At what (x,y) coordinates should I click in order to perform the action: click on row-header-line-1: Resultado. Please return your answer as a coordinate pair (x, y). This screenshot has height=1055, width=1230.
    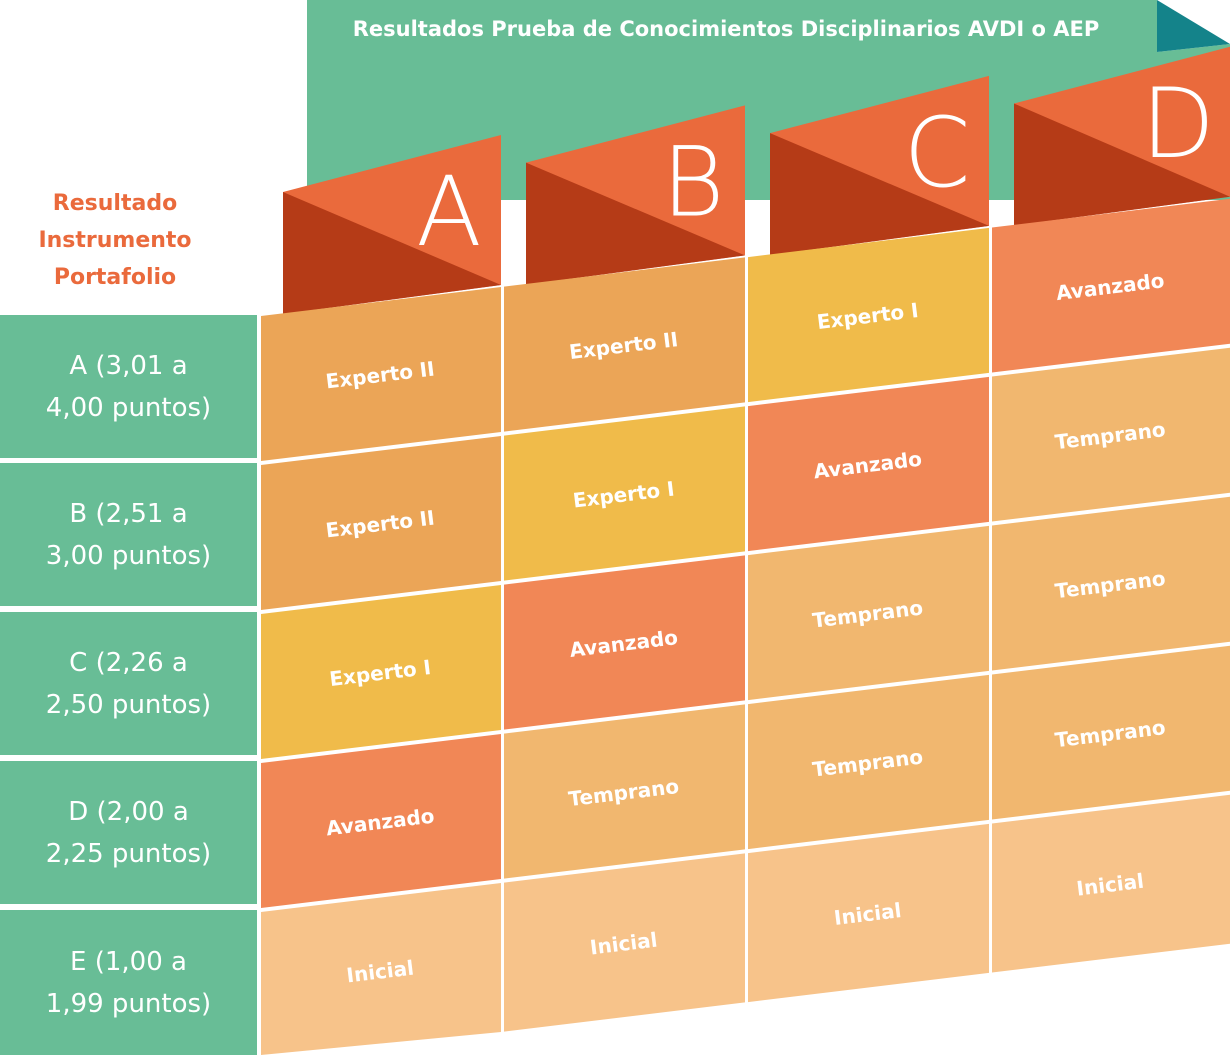
    Looking at the image, I should click on (115, 203).